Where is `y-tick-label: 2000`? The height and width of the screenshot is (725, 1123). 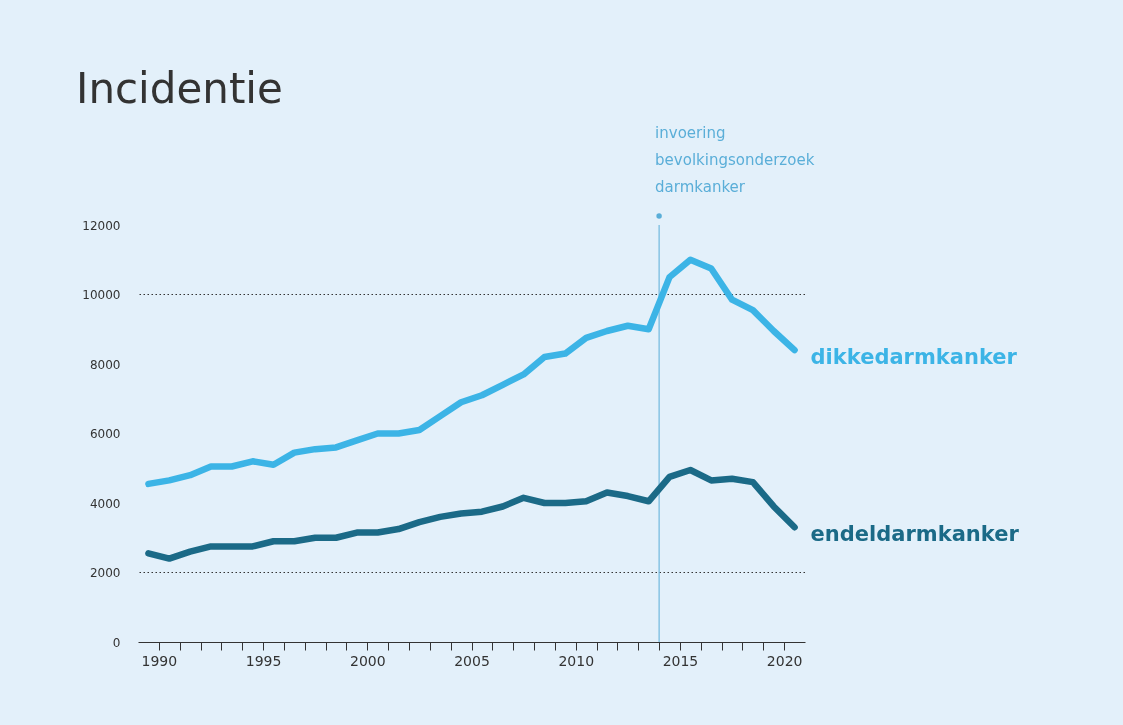 y-tick-label: 2000 is located at coordinates (105, 573).